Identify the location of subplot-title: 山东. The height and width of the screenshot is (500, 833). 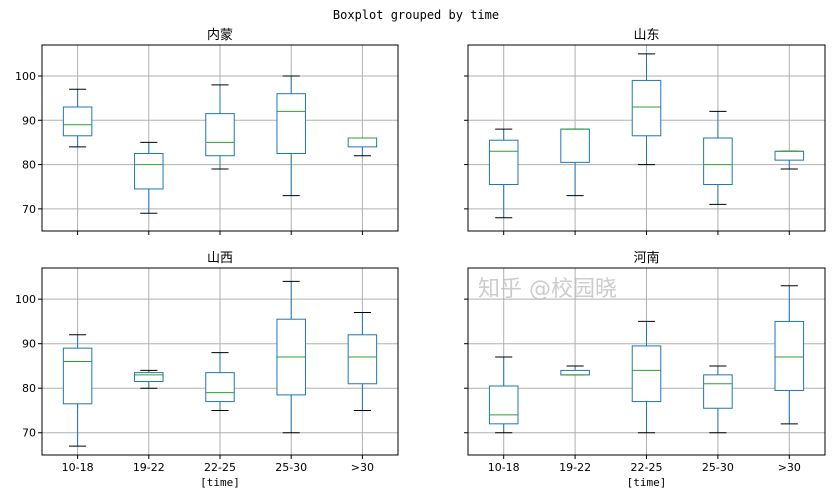
(646, 35).